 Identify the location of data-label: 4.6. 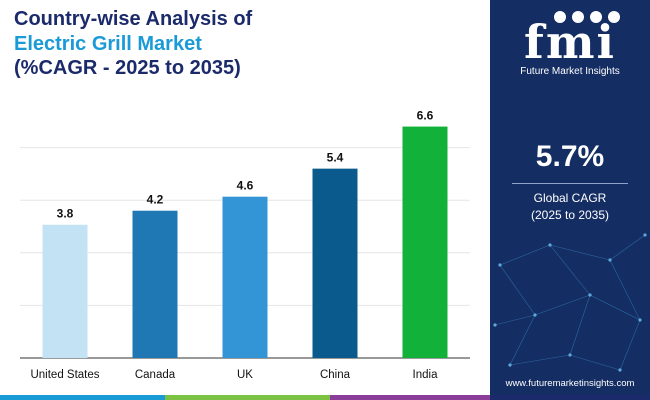
(245, 186).